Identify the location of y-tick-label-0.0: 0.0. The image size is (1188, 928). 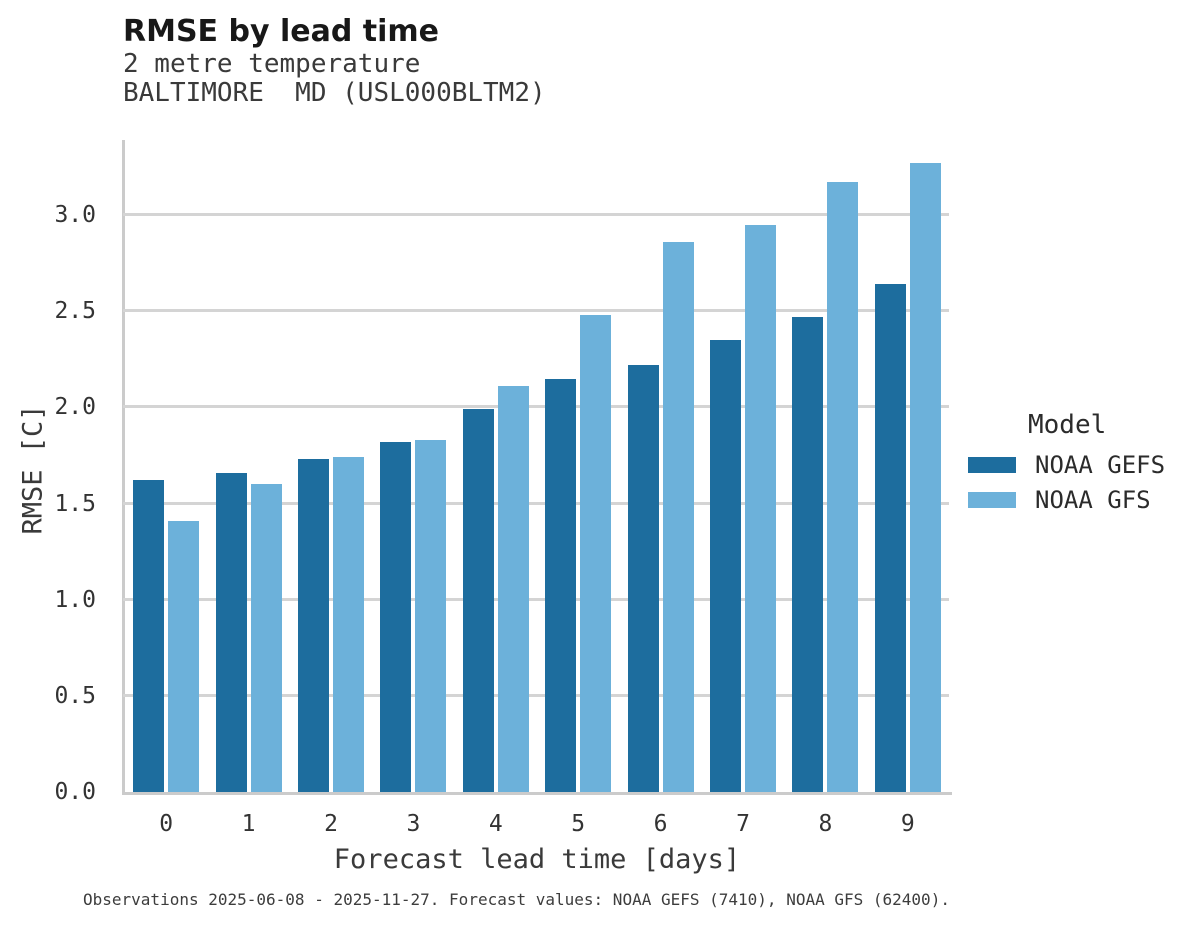
(75, 792).